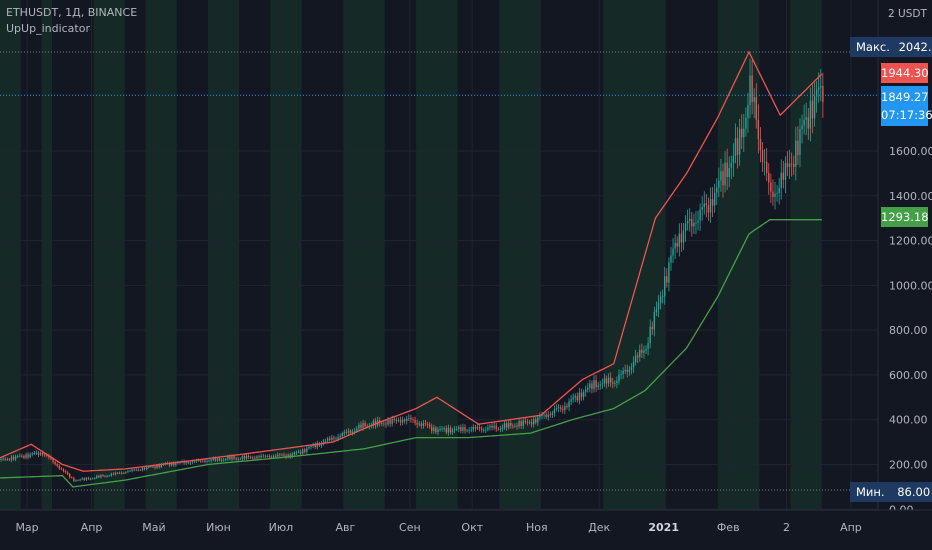 The width and height of the screenshot is (932, 550). Describe the element at coordinates (910, 241) in the screenshot. I see `price-tick-label: 1200.00` at that location.